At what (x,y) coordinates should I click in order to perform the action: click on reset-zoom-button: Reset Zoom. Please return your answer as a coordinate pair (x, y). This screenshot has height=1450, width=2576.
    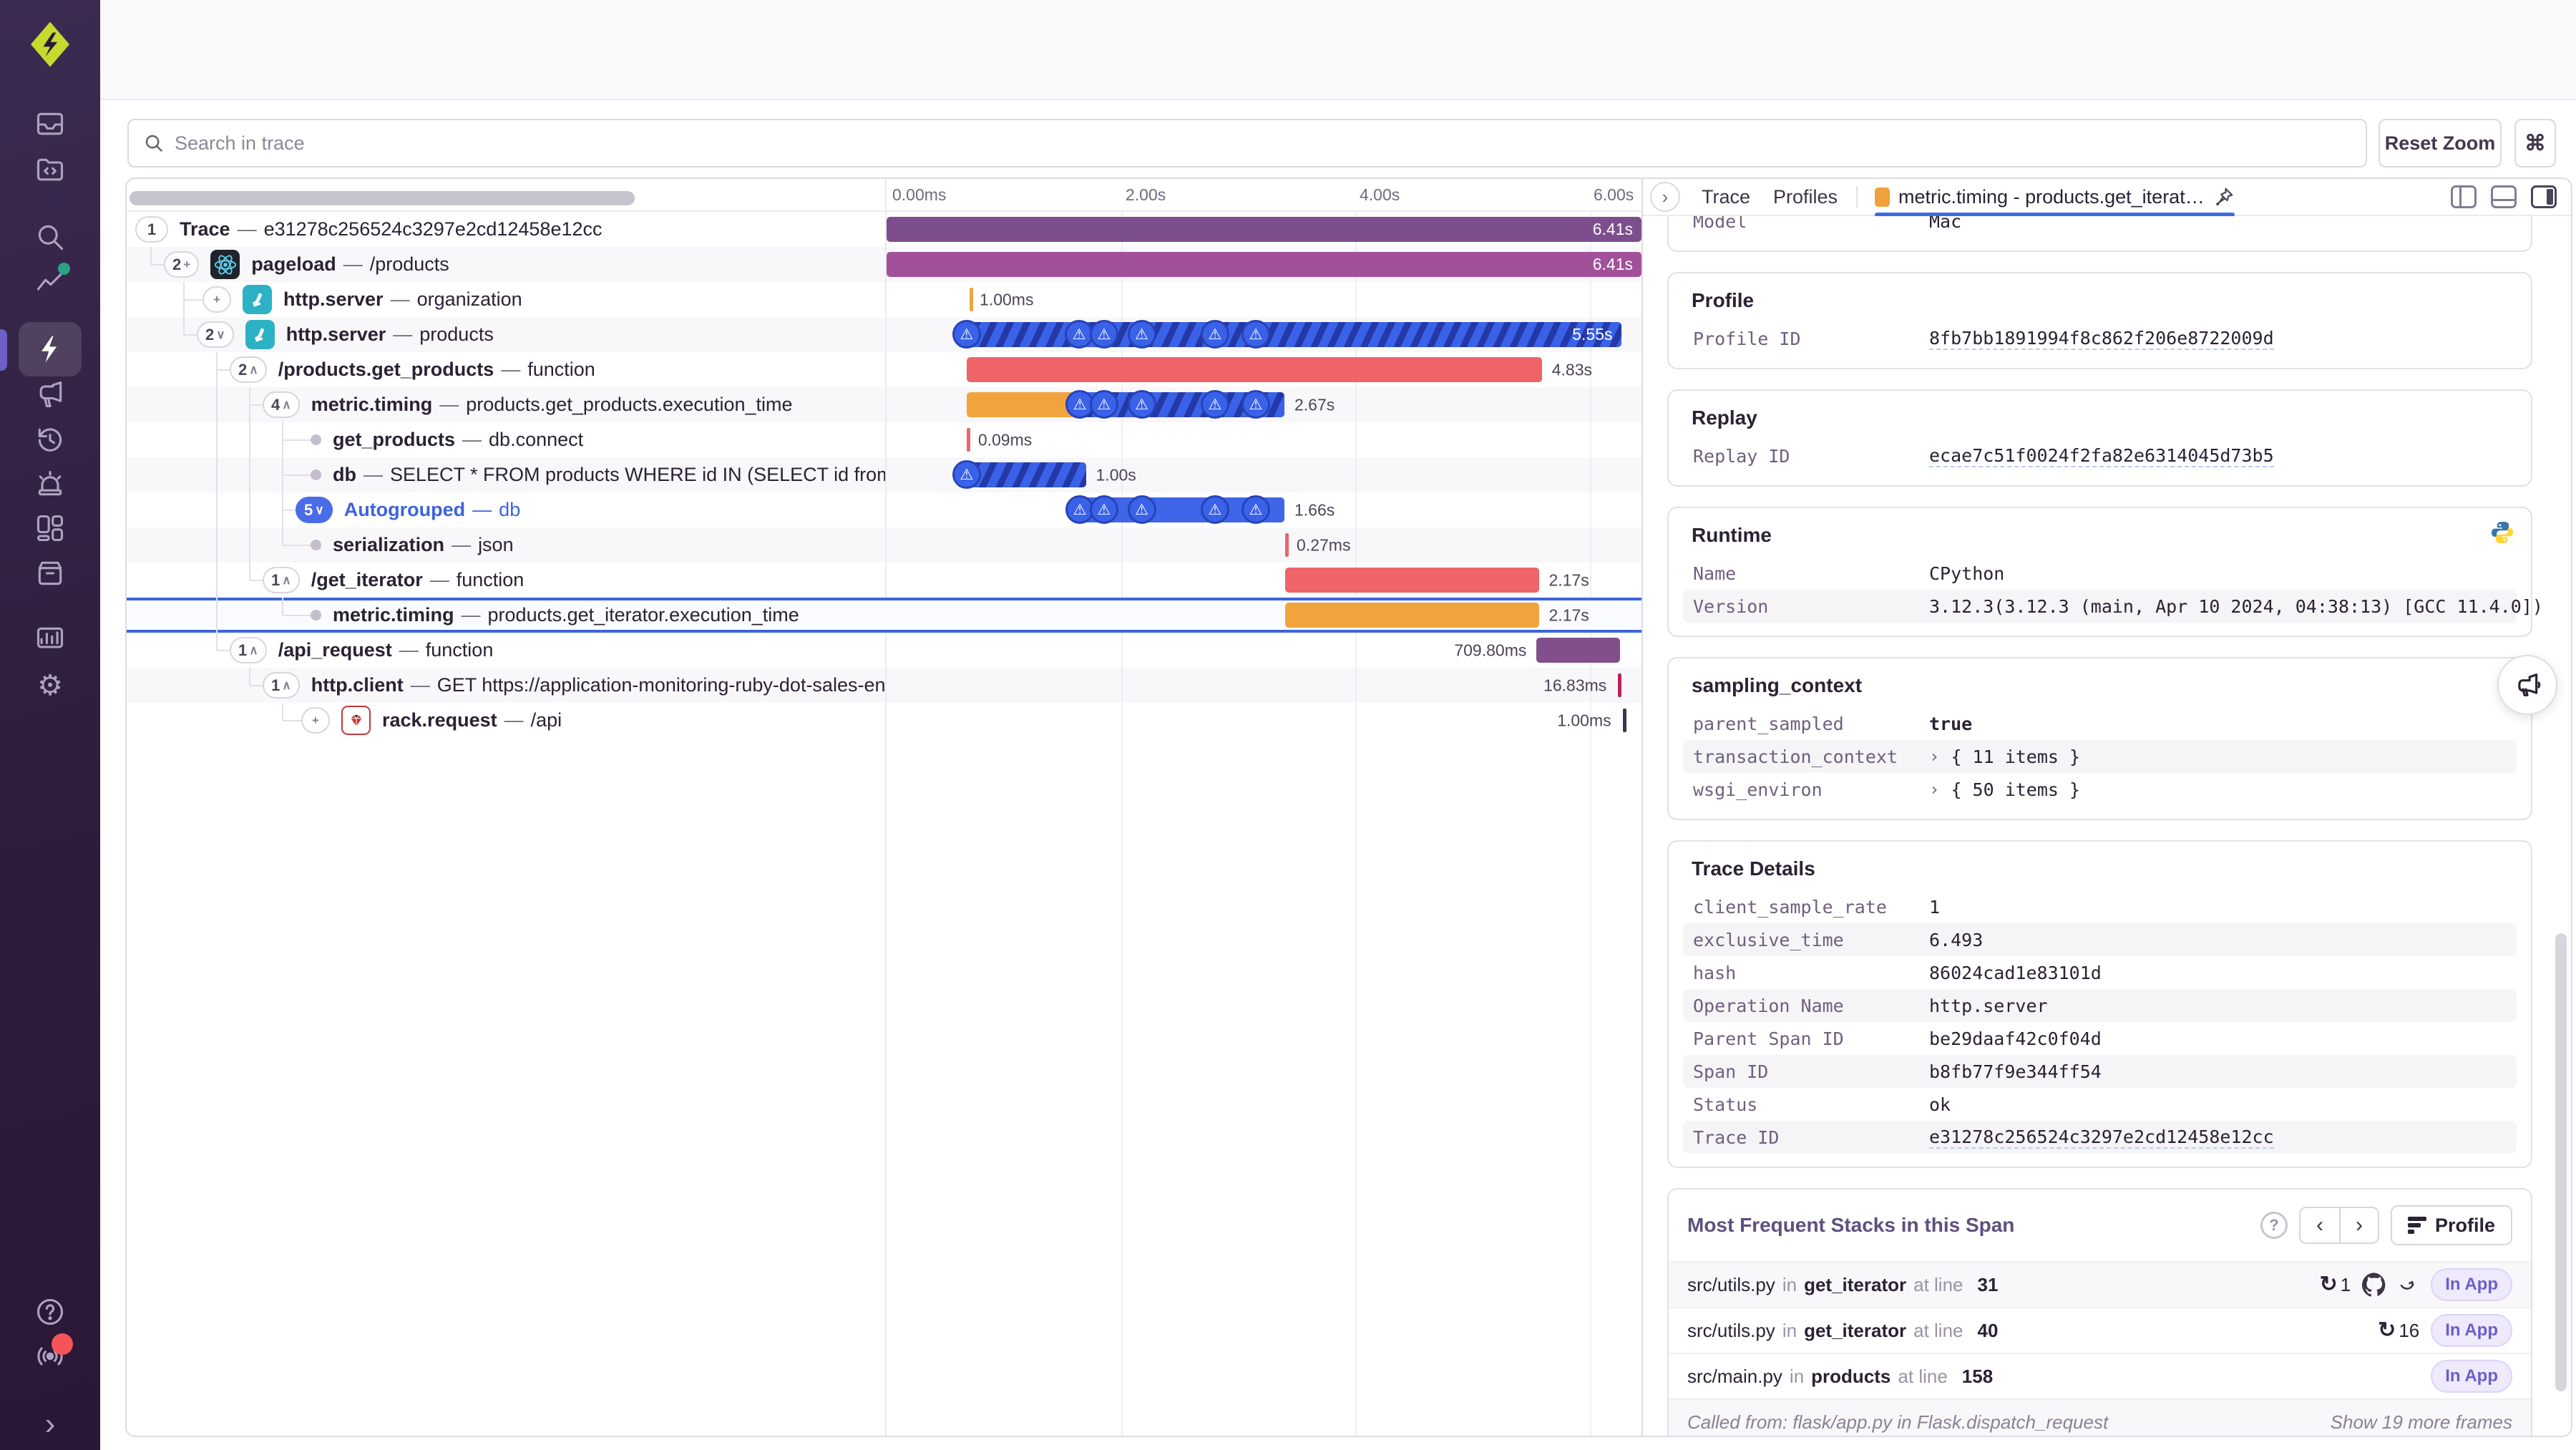
    Looking at the image, I should click on (2440, 143).